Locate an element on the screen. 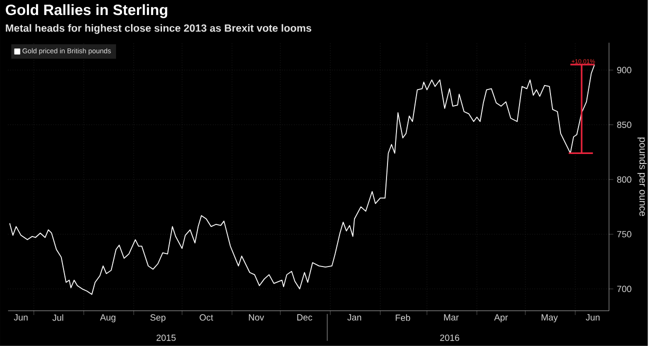 The width and height of the screenshot is (650, 346). y-tick-label: 750 is located at coordinates (624, 234).